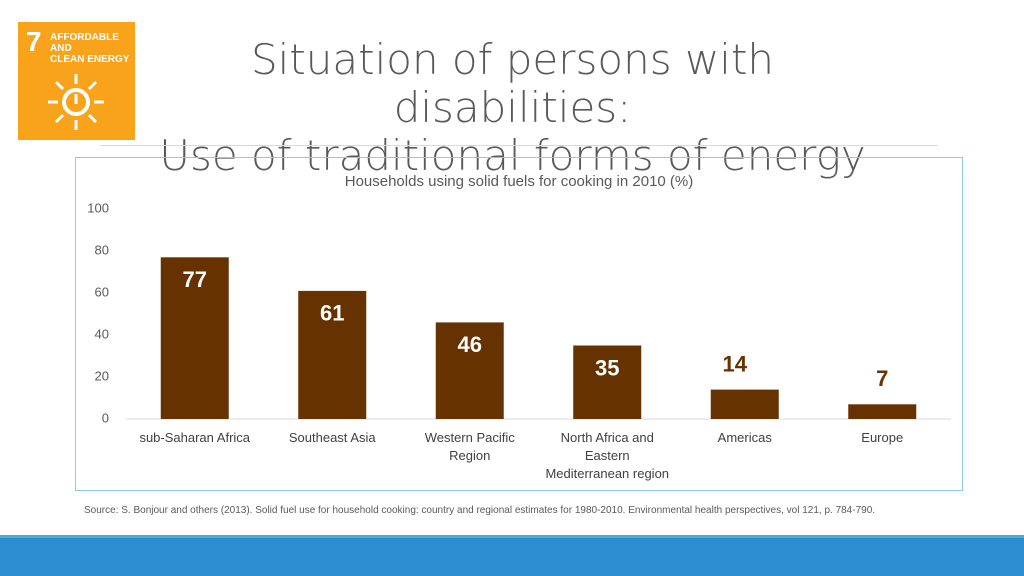  What do you see at coordinates (84, 43) in the screenshot?
I see `icon-line: AFFORDABLE AND` at bounding box center [84, 43].